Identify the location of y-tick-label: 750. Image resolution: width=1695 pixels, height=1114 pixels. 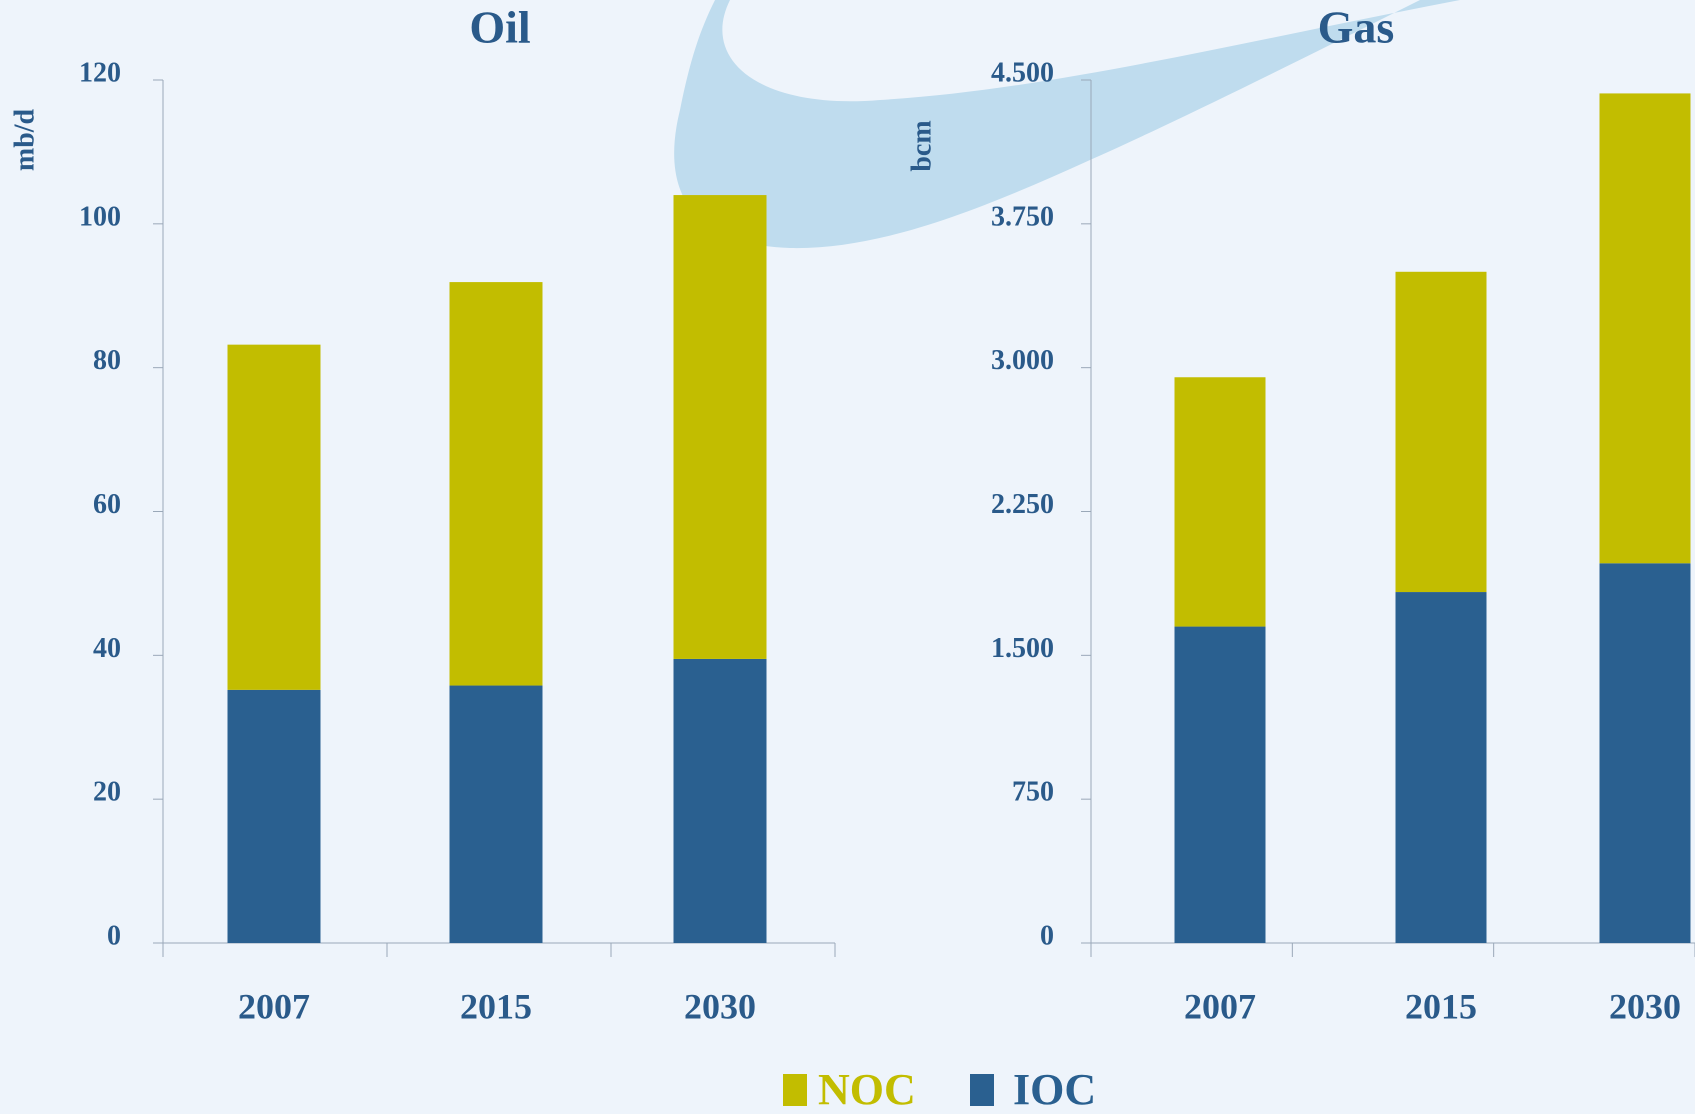
(1033, 792).